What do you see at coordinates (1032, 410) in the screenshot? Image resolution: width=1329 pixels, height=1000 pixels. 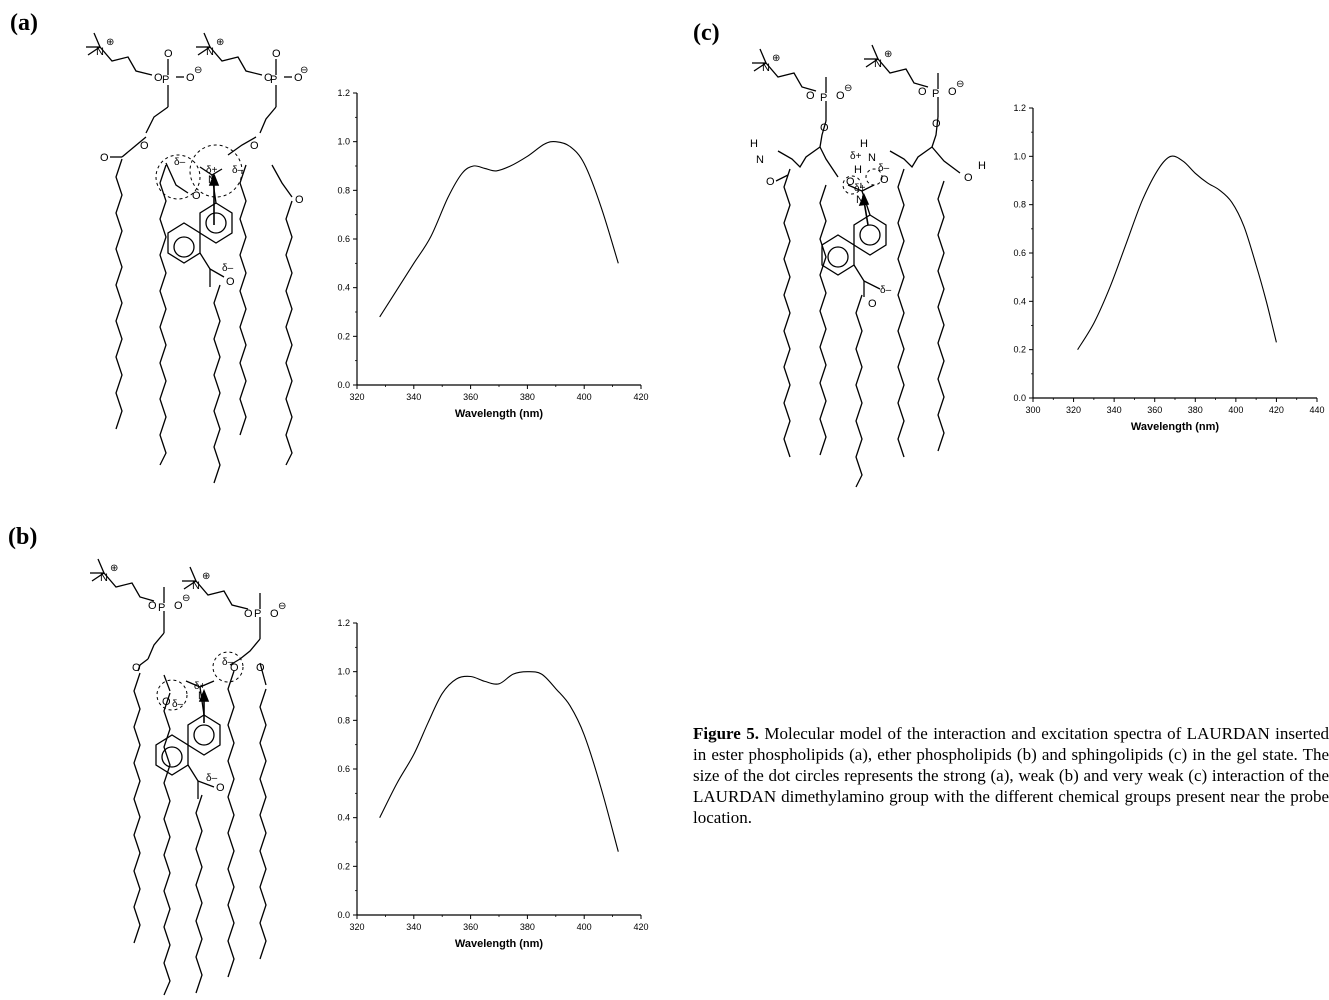 I see `x-tick-label: 300` at bounding box center [1032, 410].